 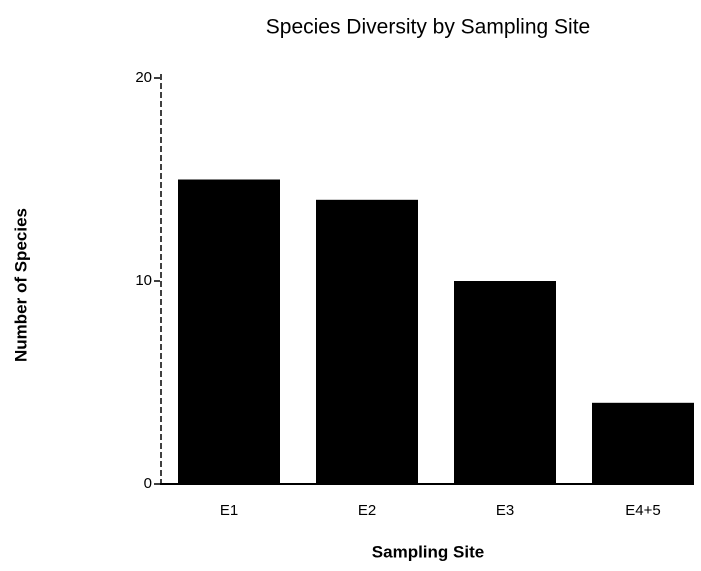 What do you see at coordinates (20, 285) in the screenshot?
I see `y-axis-label: Number of Species` at bounding box center [20, 285].